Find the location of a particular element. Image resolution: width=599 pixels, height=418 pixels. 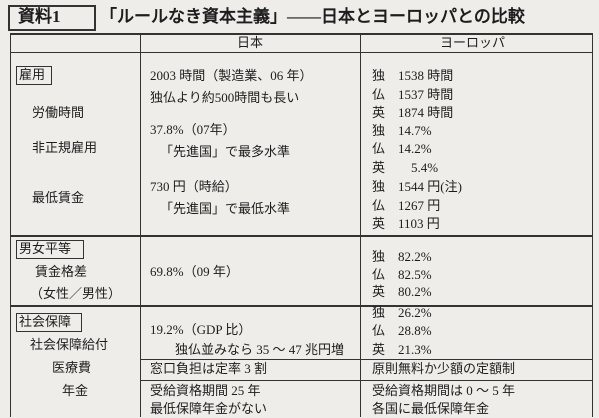

europe-cell: 独 14.7% is located at coordinates (402, 130).